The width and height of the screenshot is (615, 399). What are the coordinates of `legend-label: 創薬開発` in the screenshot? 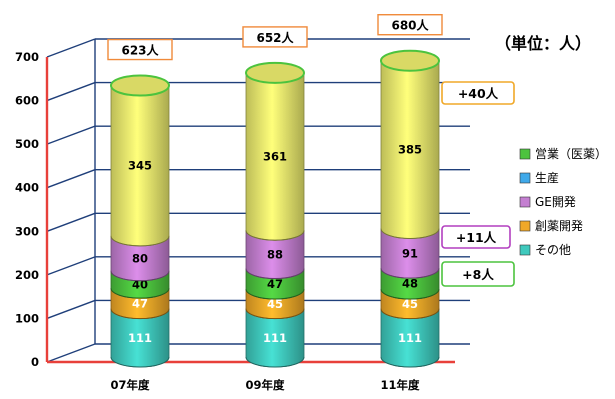 It's located at (559, 226).